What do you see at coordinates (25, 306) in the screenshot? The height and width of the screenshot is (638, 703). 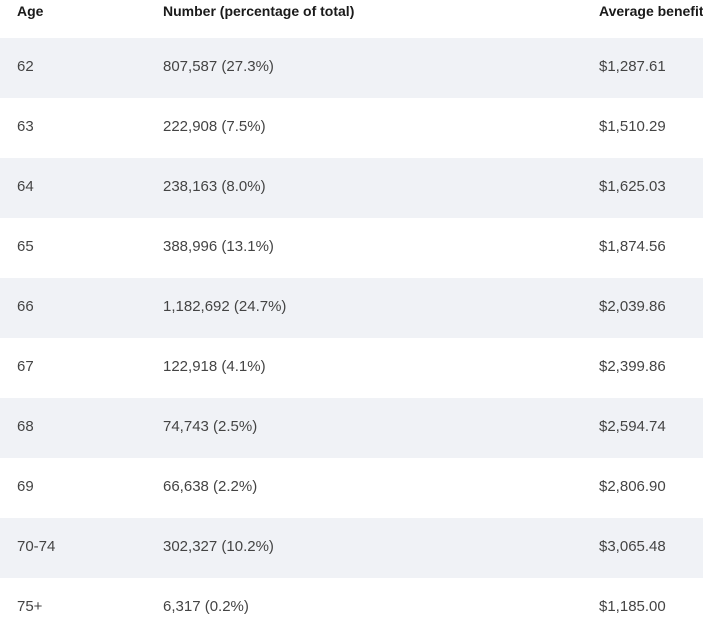 I see `cell-age: 66` at bounding box center [25, 306].